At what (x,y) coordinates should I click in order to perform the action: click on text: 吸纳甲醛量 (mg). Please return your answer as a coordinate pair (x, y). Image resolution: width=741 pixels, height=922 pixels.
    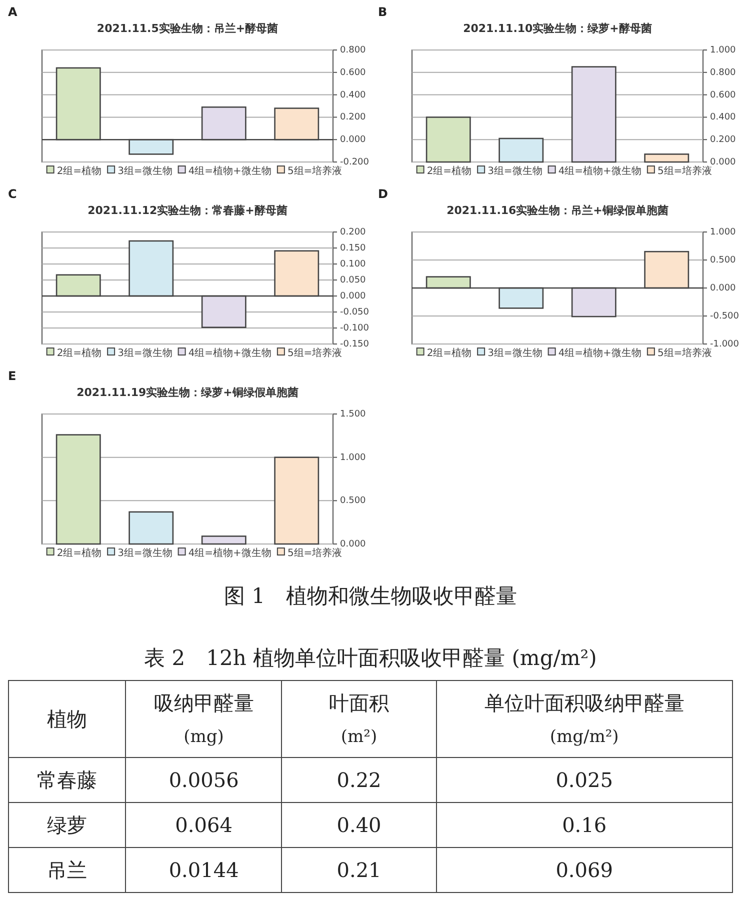
    Looking at the image, I should click on (204, 719).